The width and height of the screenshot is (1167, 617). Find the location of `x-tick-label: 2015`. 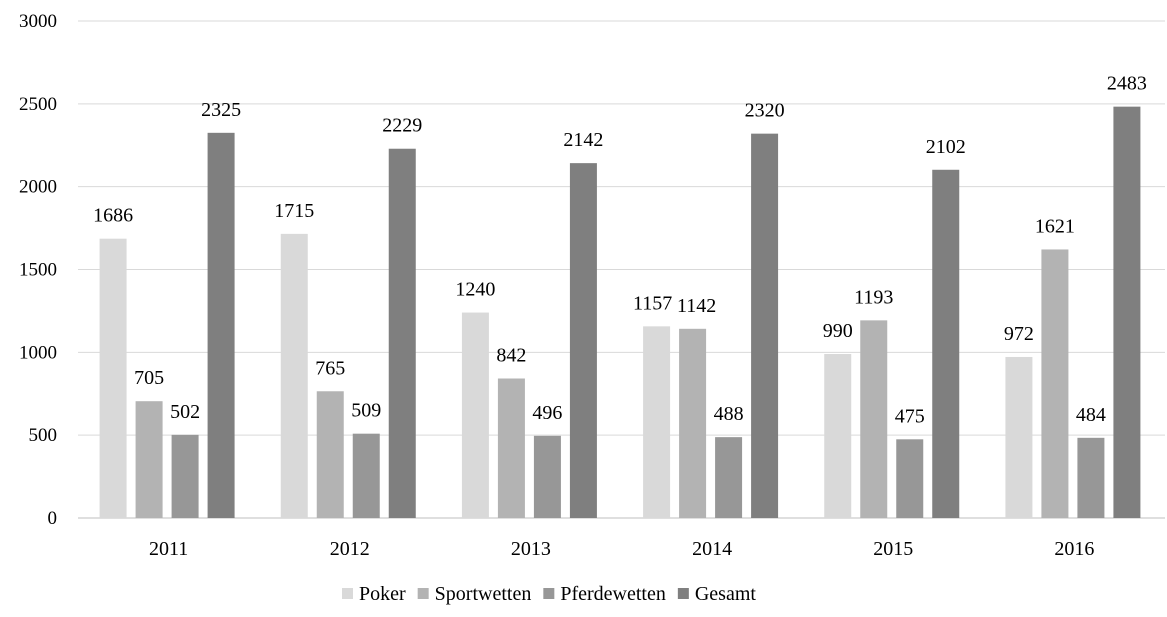

x-tick-label: 2015 is located at coordinates (893, 549).